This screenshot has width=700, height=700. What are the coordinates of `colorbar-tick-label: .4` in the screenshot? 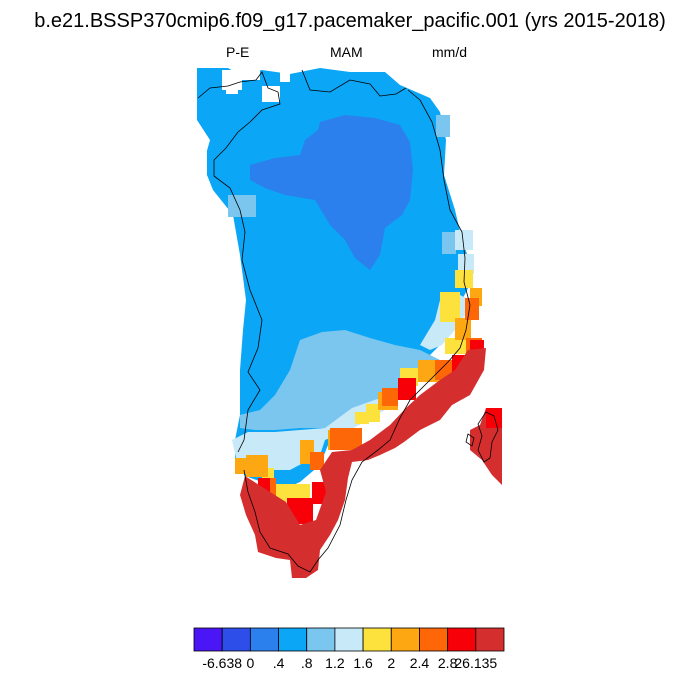 It's located at (279, 663).